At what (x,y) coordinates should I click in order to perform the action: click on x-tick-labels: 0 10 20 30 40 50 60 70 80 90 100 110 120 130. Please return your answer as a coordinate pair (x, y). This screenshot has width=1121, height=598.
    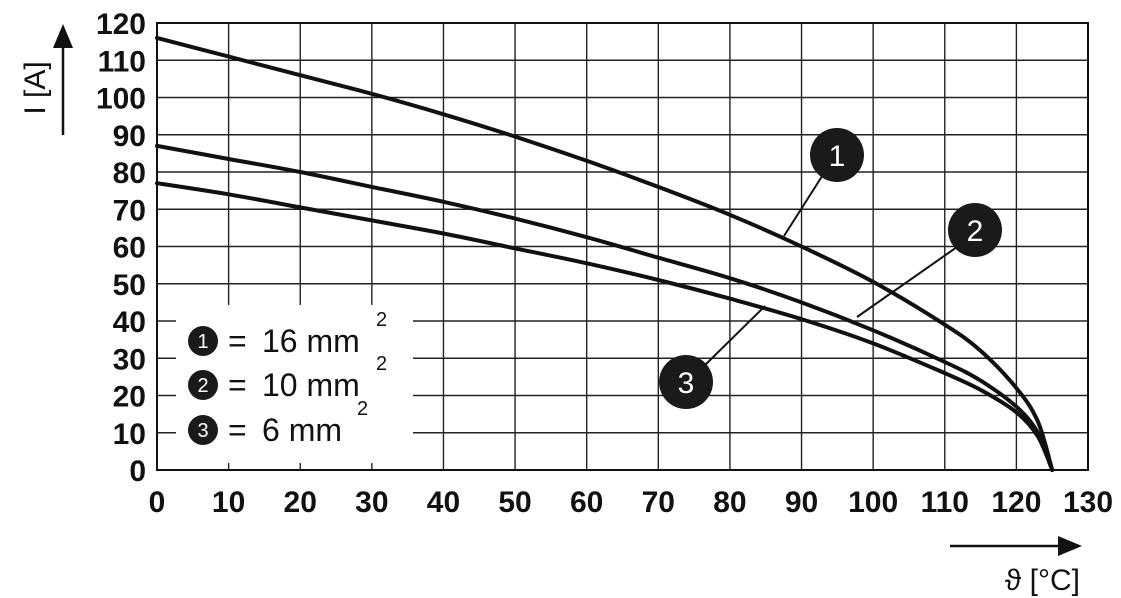
    Looking at the image, I should click on (631, 502).